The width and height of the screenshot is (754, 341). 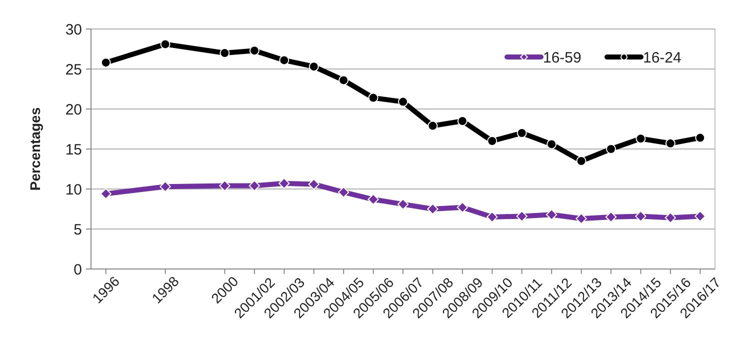 What do you see at coordinates (73, 149) in the screenshot?
I see `y-tick-label: 15` at bounding box center [73, 149].